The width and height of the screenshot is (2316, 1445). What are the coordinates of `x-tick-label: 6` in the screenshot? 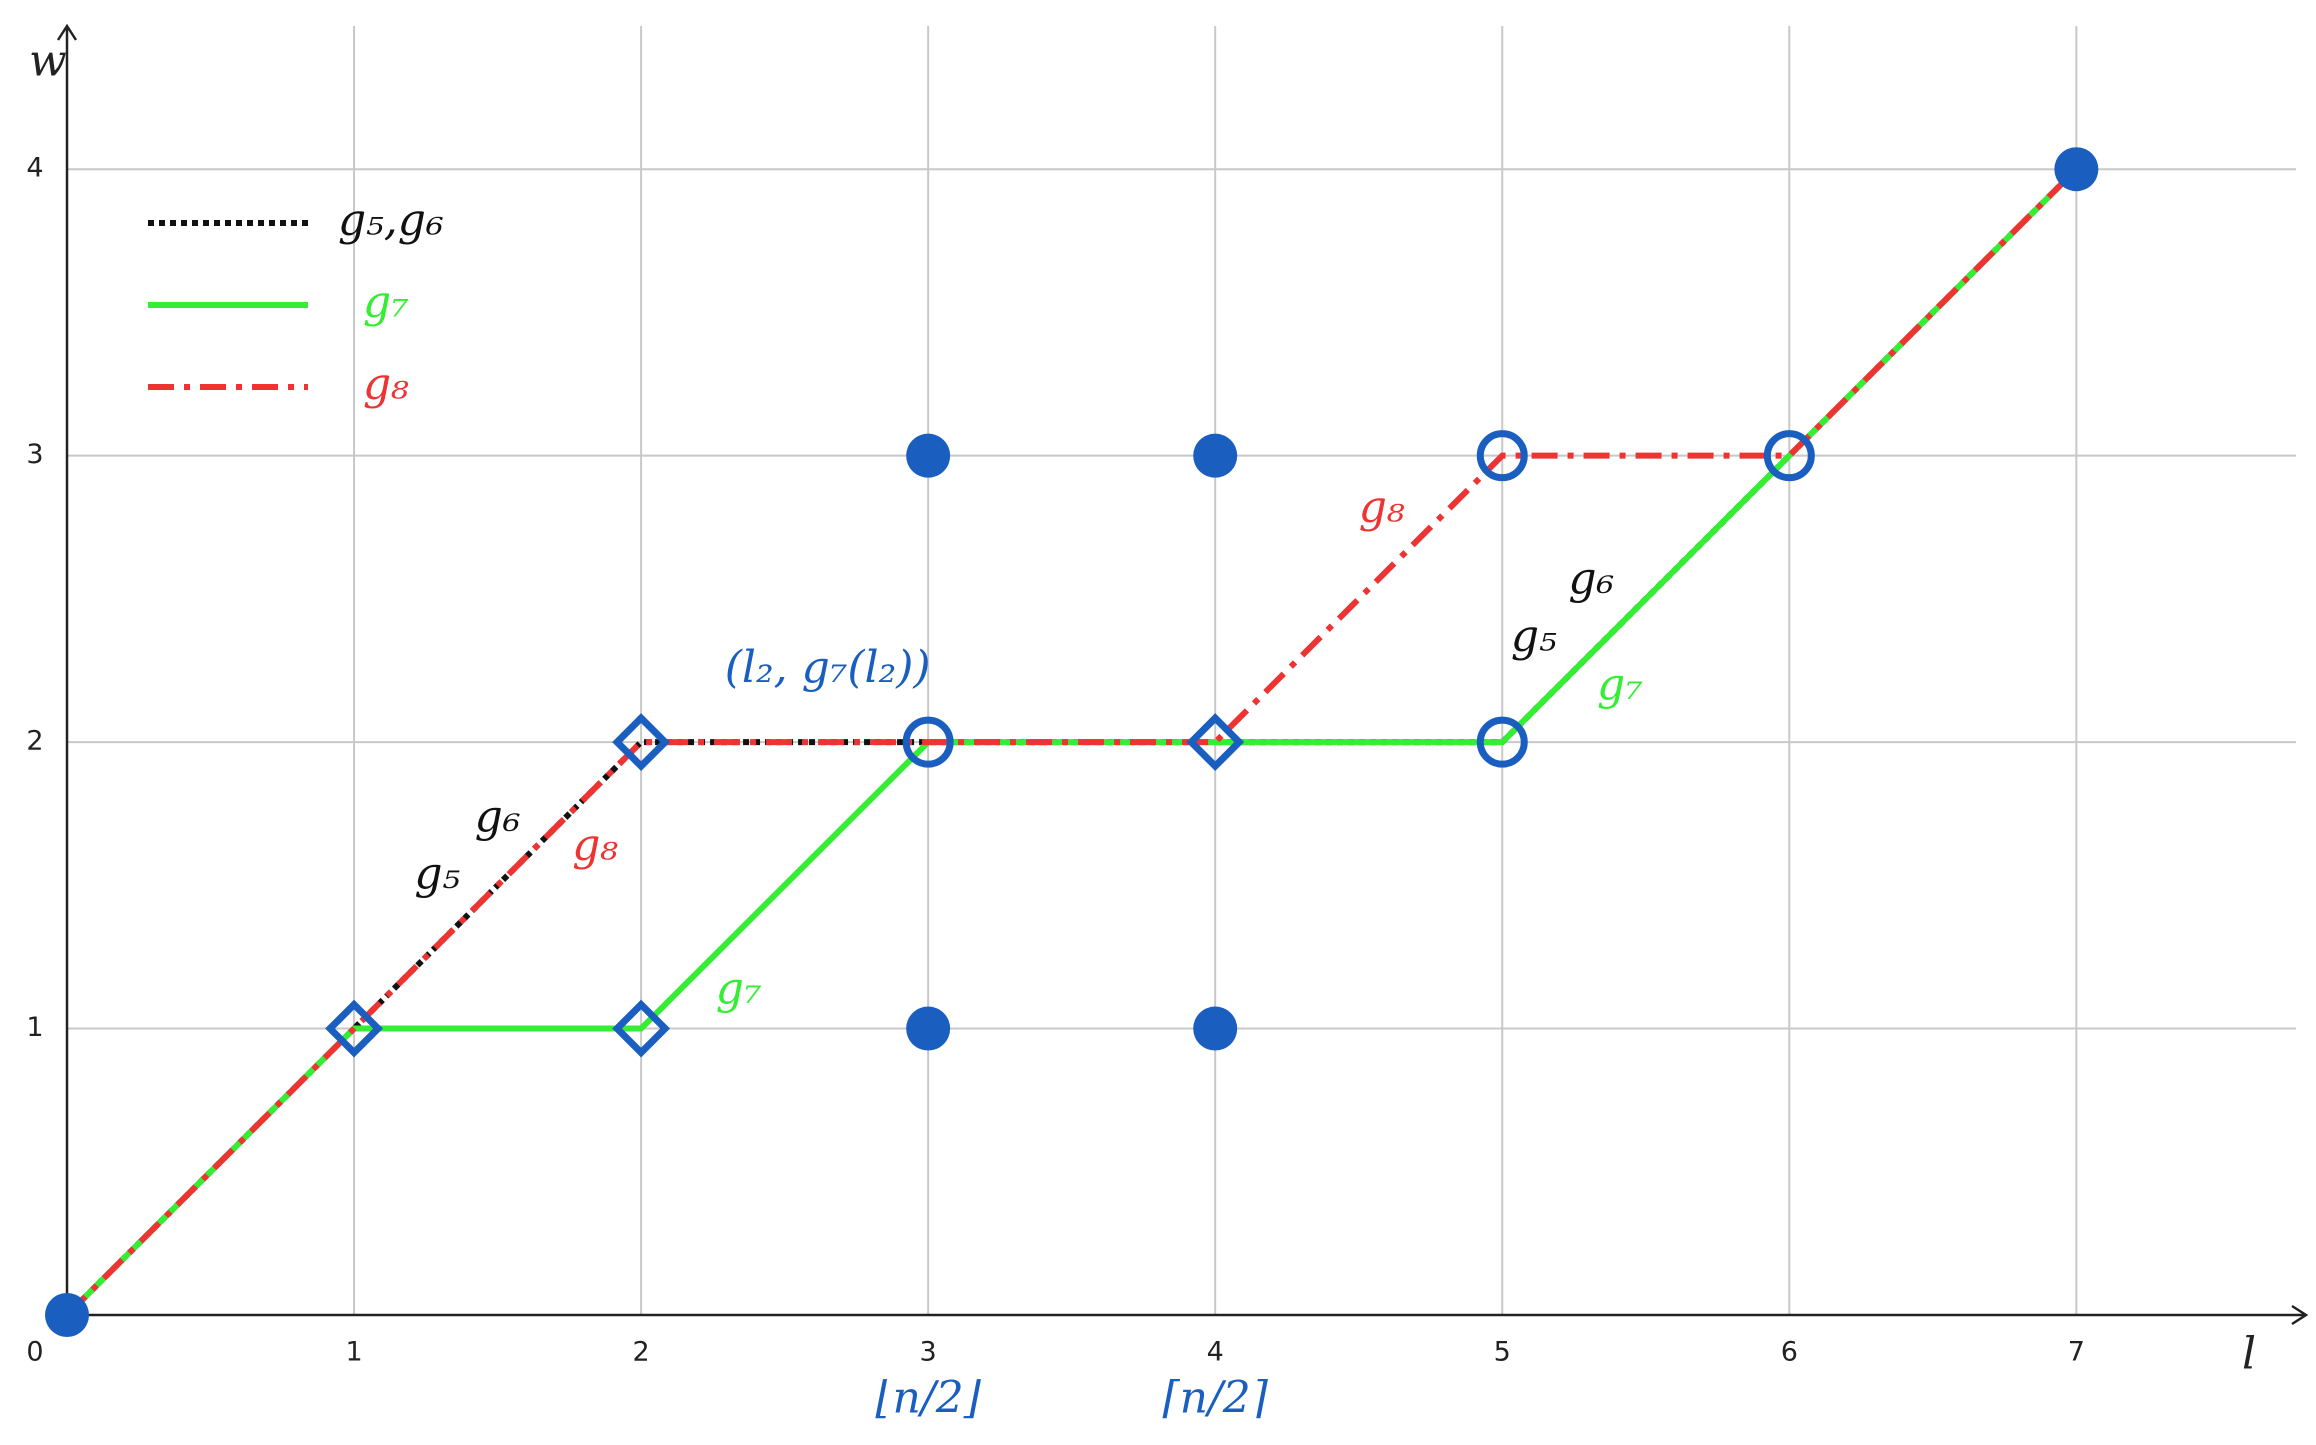 It's located at (1789, 1352).